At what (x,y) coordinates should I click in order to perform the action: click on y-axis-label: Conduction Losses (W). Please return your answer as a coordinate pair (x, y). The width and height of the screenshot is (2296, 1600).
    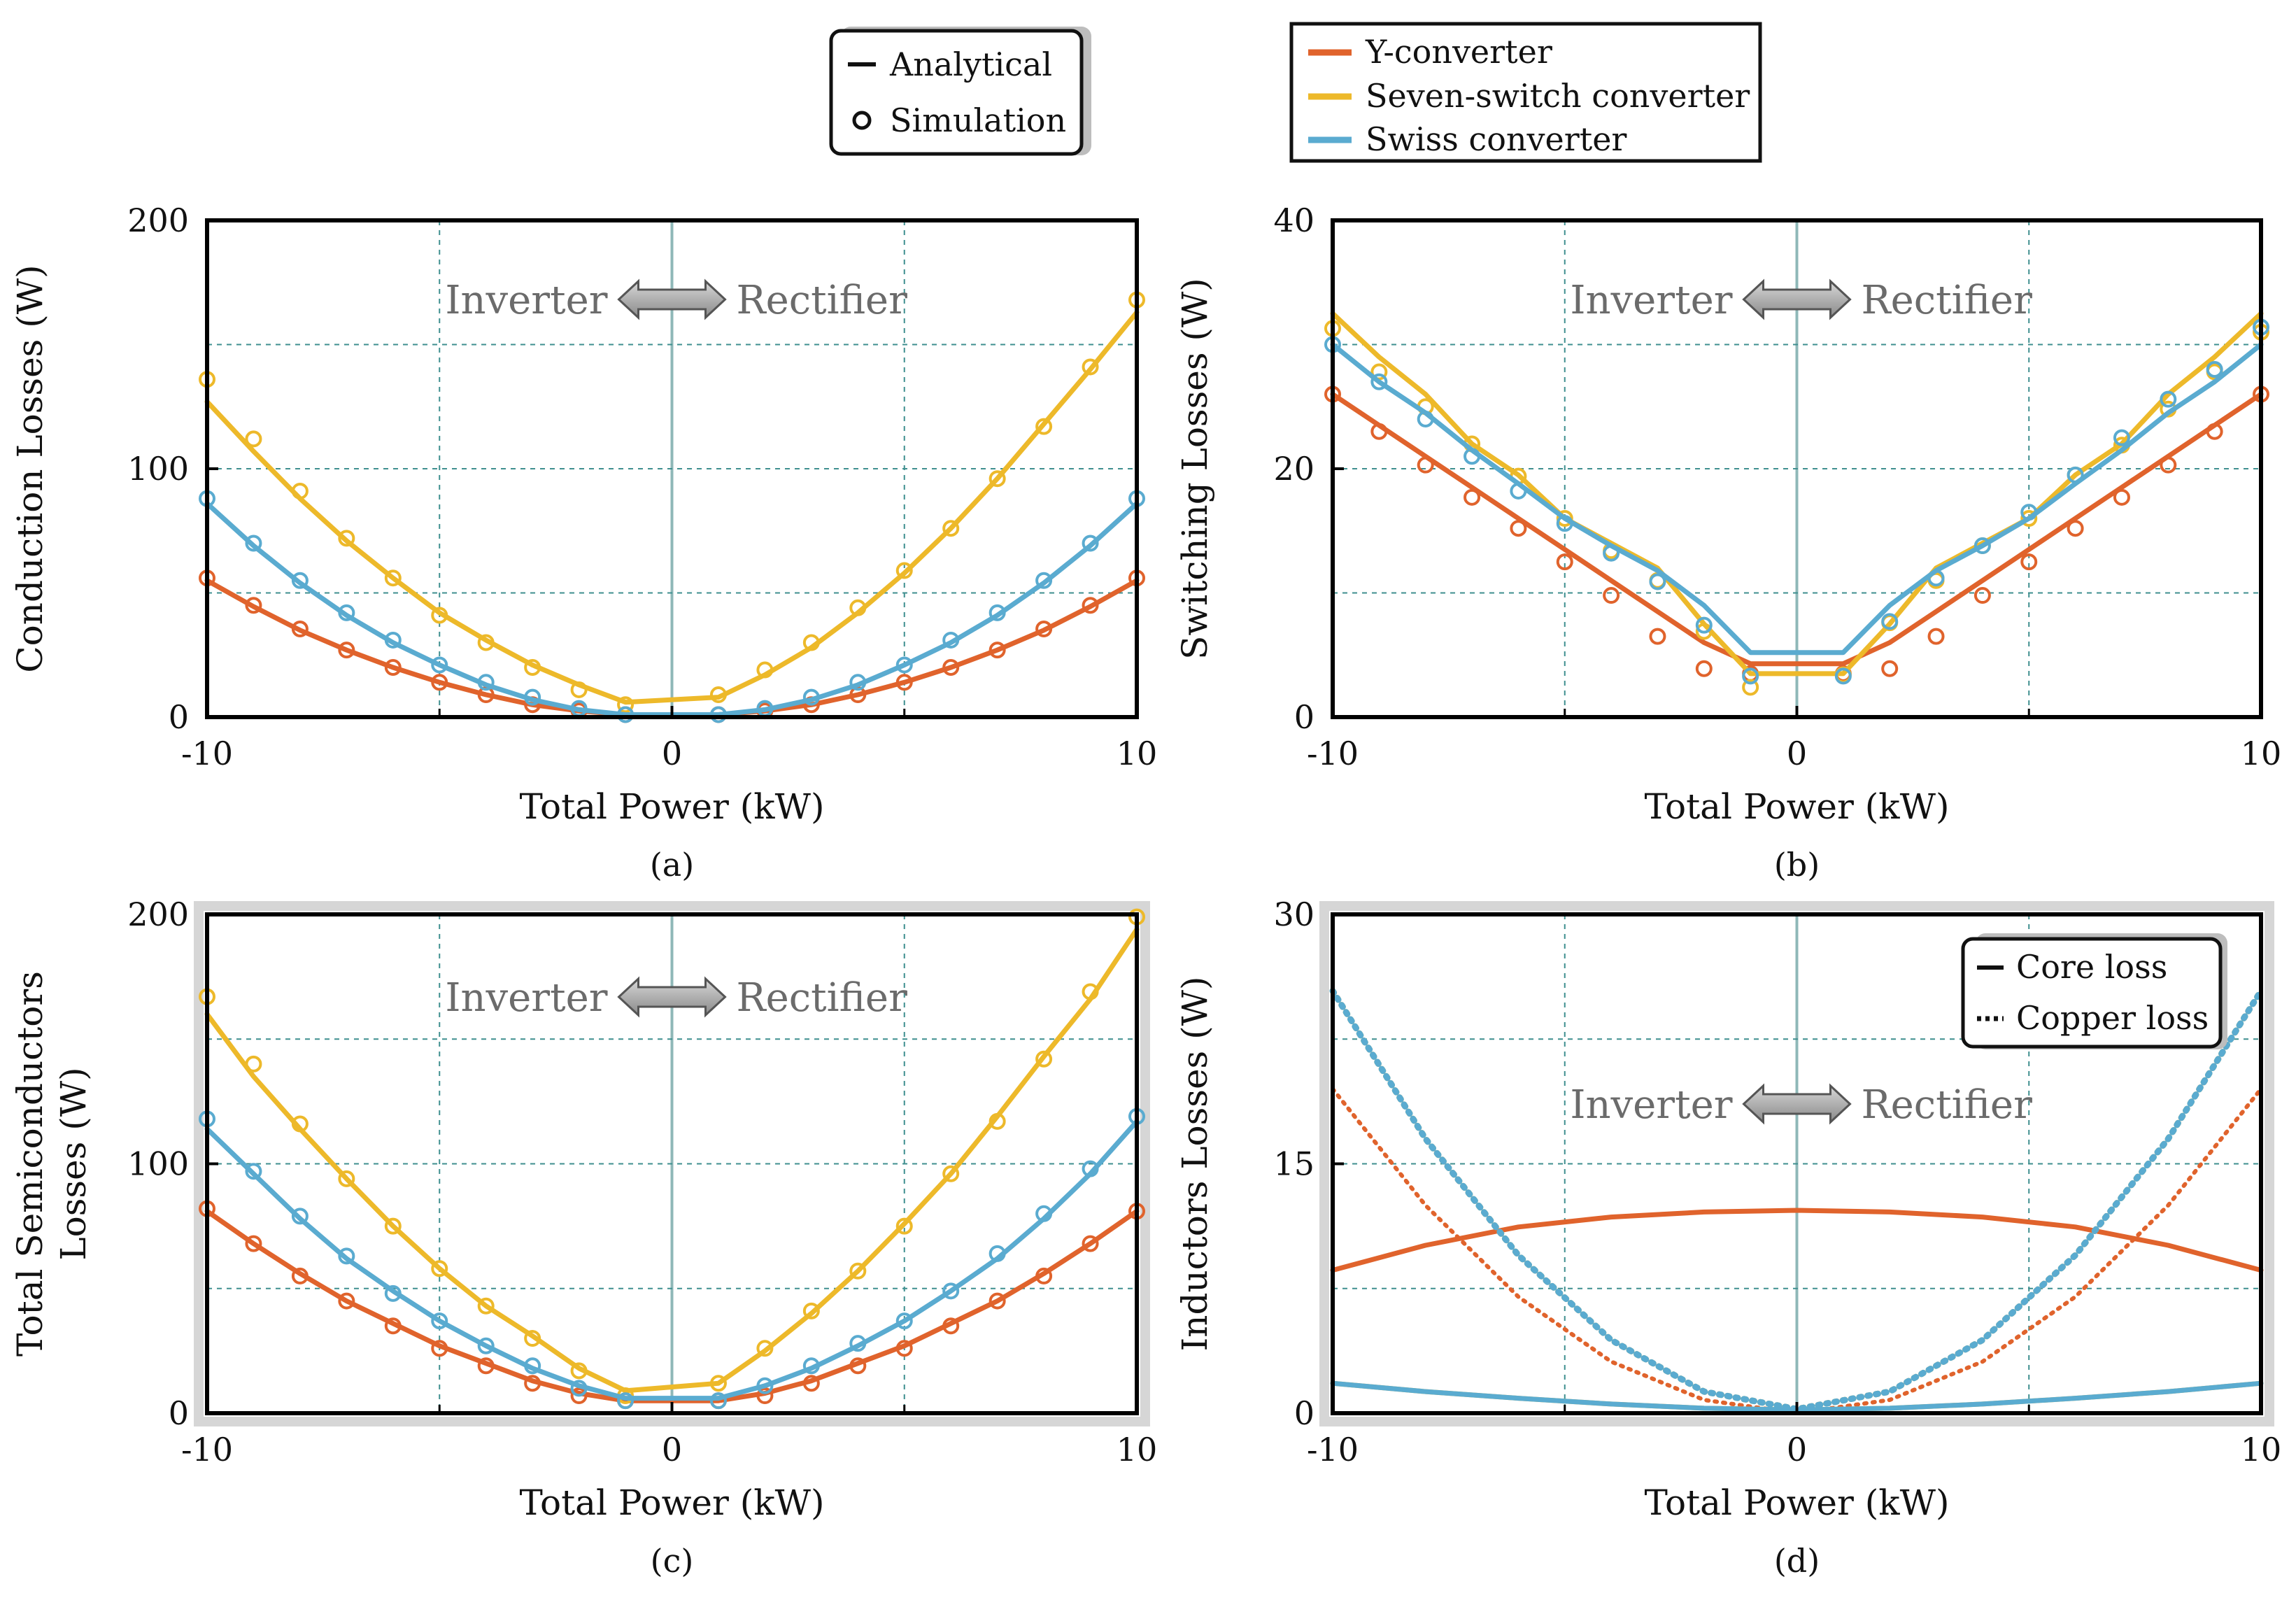
    Looking at the image, I should click on (30, 468).